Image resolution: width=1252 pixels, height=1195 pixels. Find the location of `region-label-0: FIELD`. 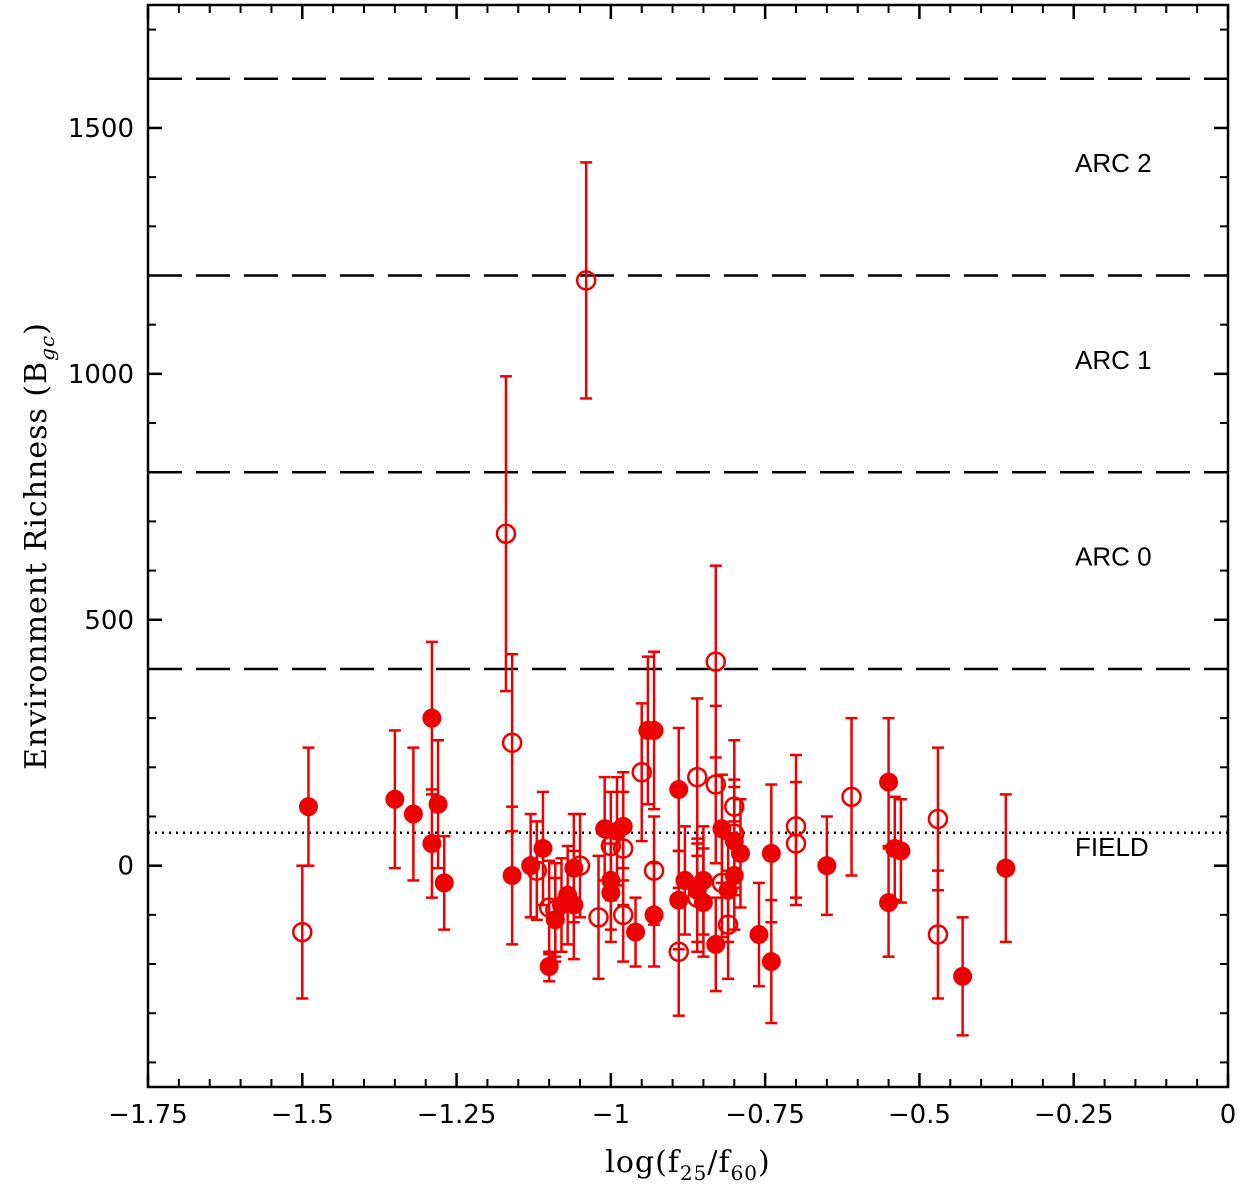

region-label-0: FIELD is located at coordinates (1112, 847).